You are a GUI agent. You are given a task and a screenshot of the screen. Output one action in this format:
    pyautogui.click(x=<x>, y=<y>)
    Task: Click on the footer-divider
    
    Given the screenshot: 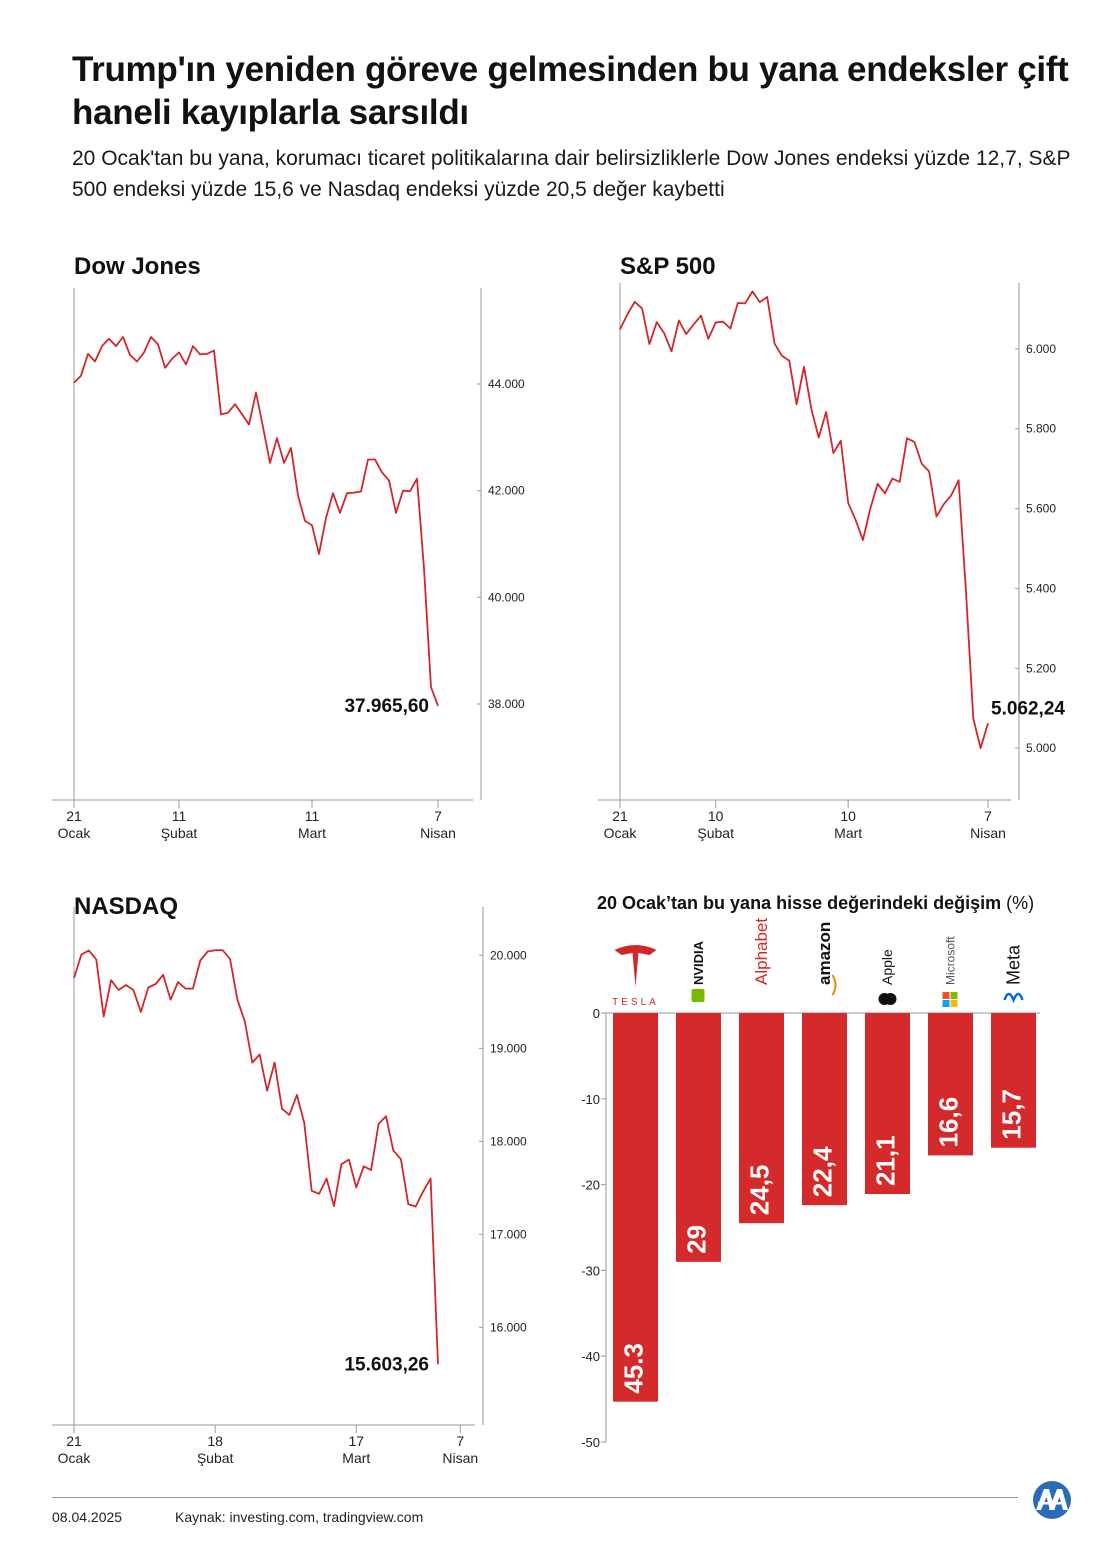 What is the action you would take?
    pyautogui.click(x=535, y=1497)
    